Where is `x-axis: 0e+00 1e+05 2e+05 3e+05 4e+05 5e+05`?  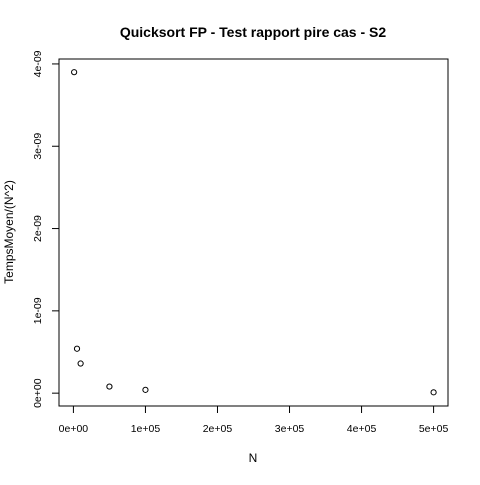
x-axis: 0e+00 1e+05 2e+05 3e+05 4e+05 5e+05 is located at coordinates (254, 420).